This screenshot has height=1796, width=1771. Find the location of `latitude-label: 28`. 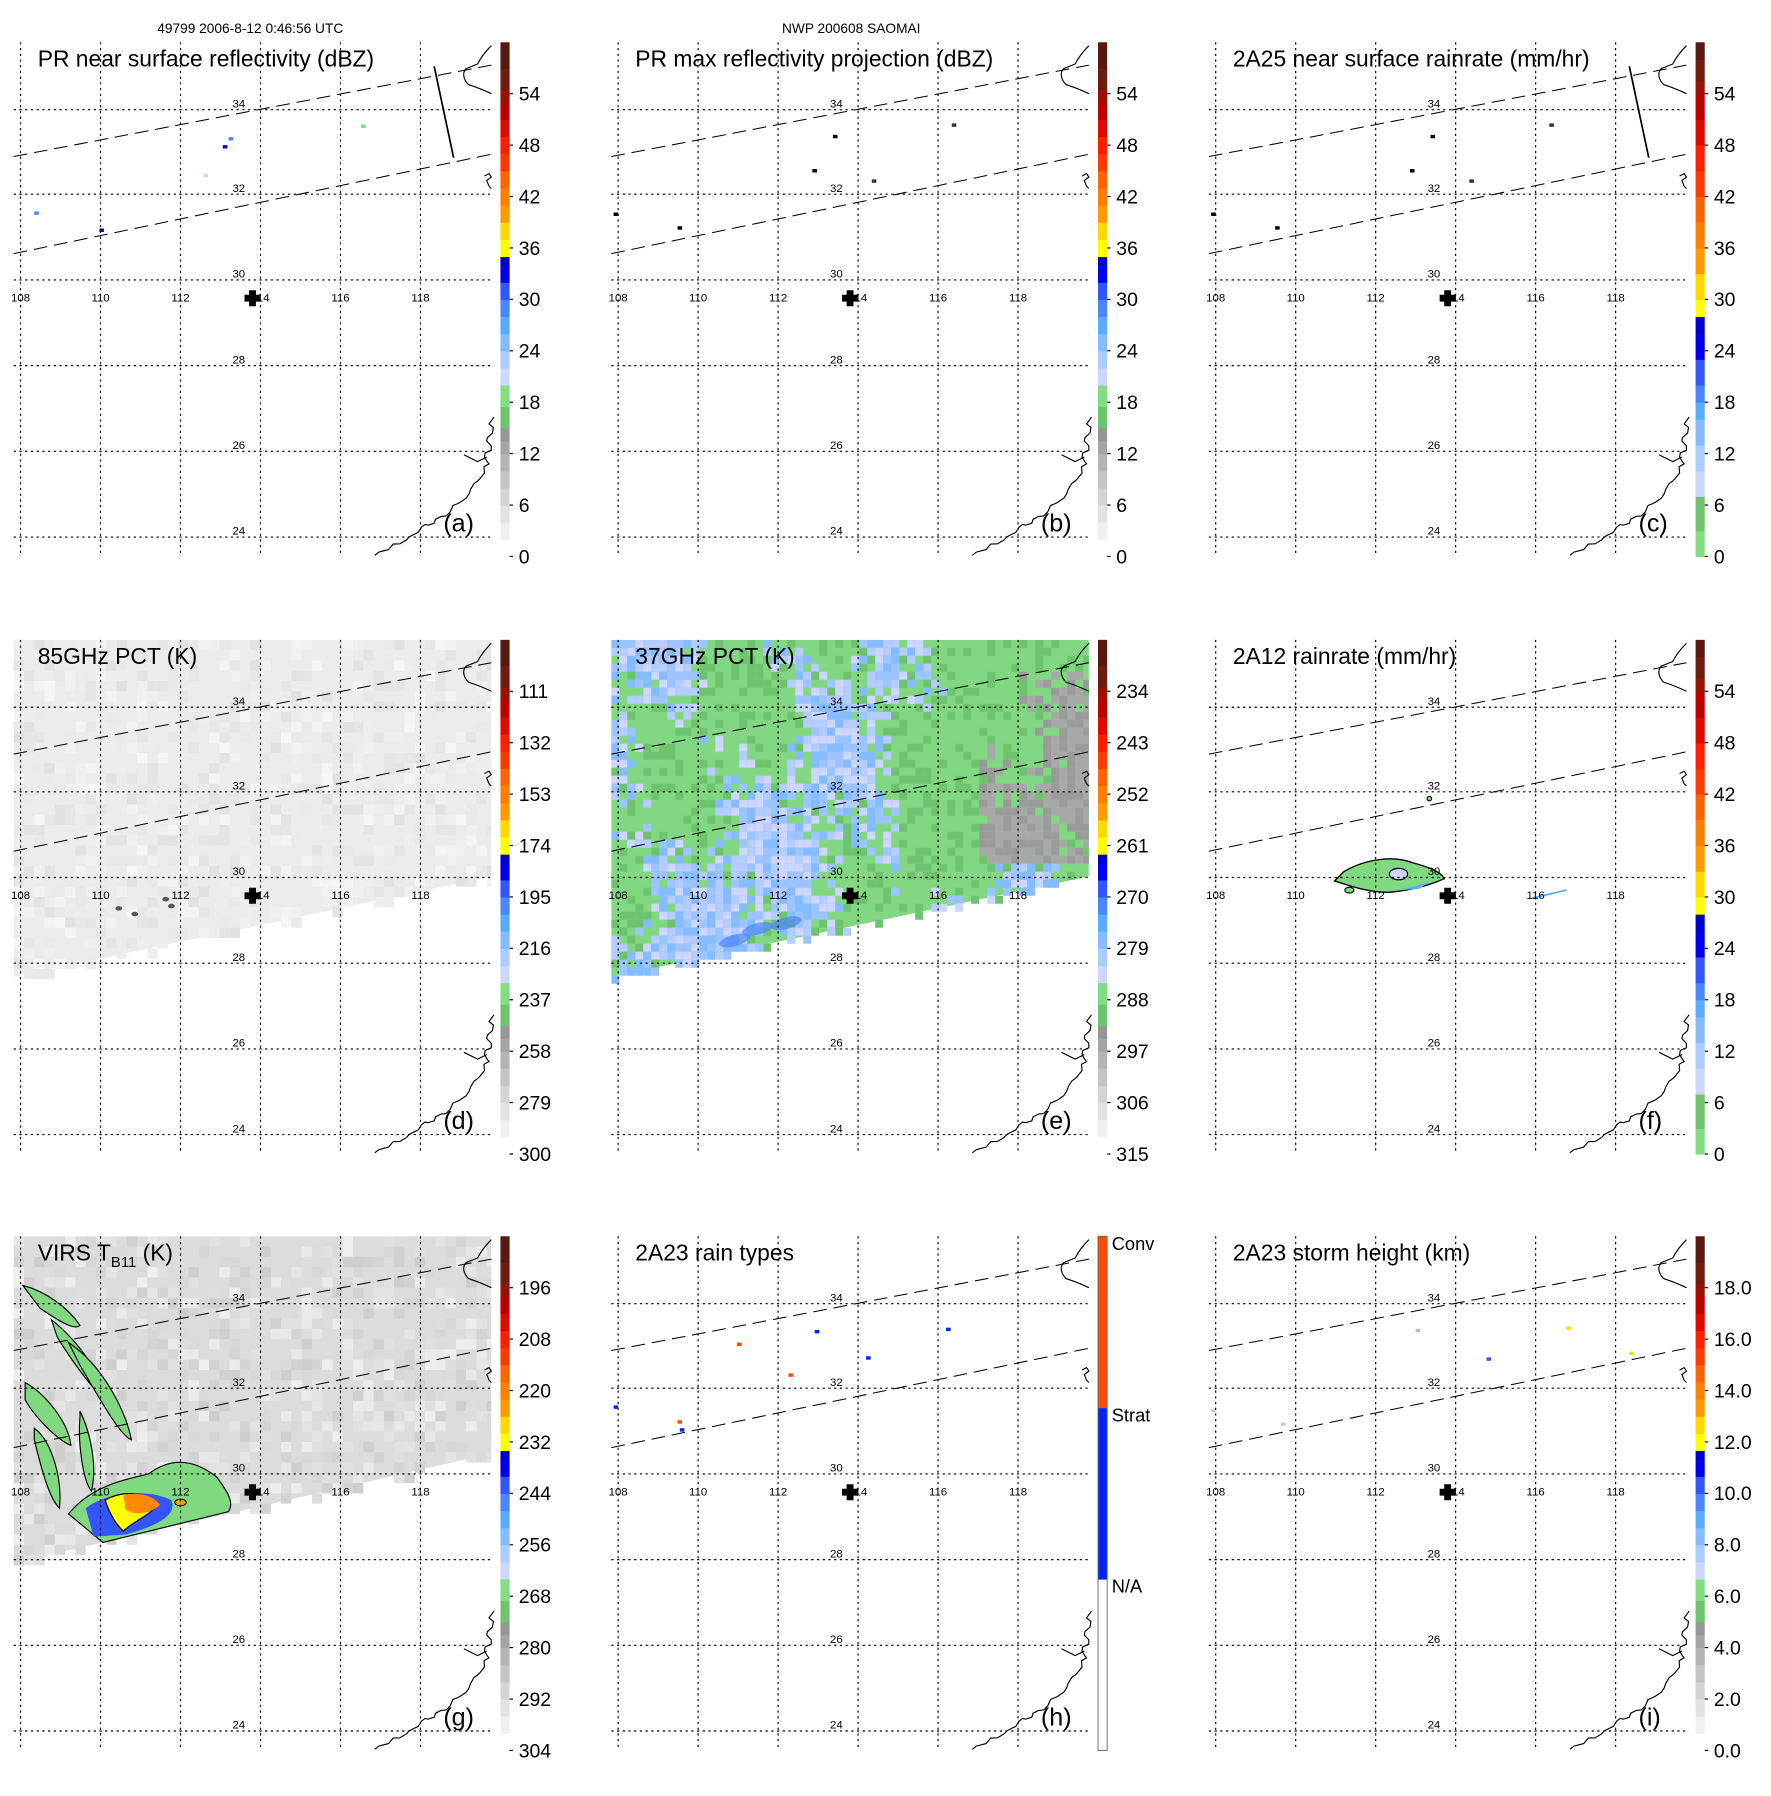

latitude-label: 28 is located at coordinates (1434, 1554).